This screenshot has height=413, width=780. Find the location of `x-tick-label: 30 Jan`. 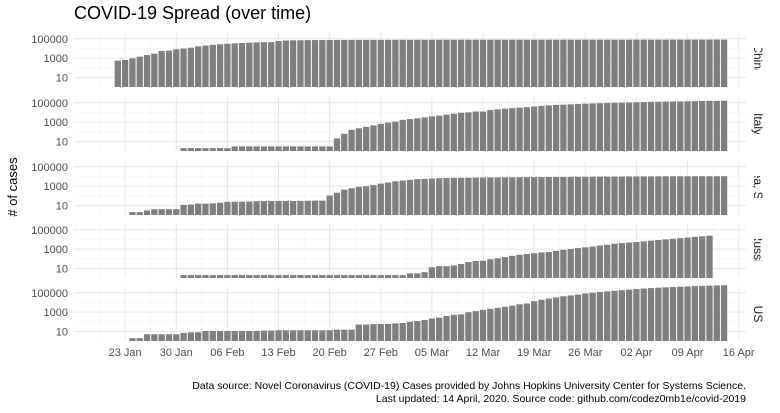

x-tick-label: 30 Jan is located at coordinates (176, 353).